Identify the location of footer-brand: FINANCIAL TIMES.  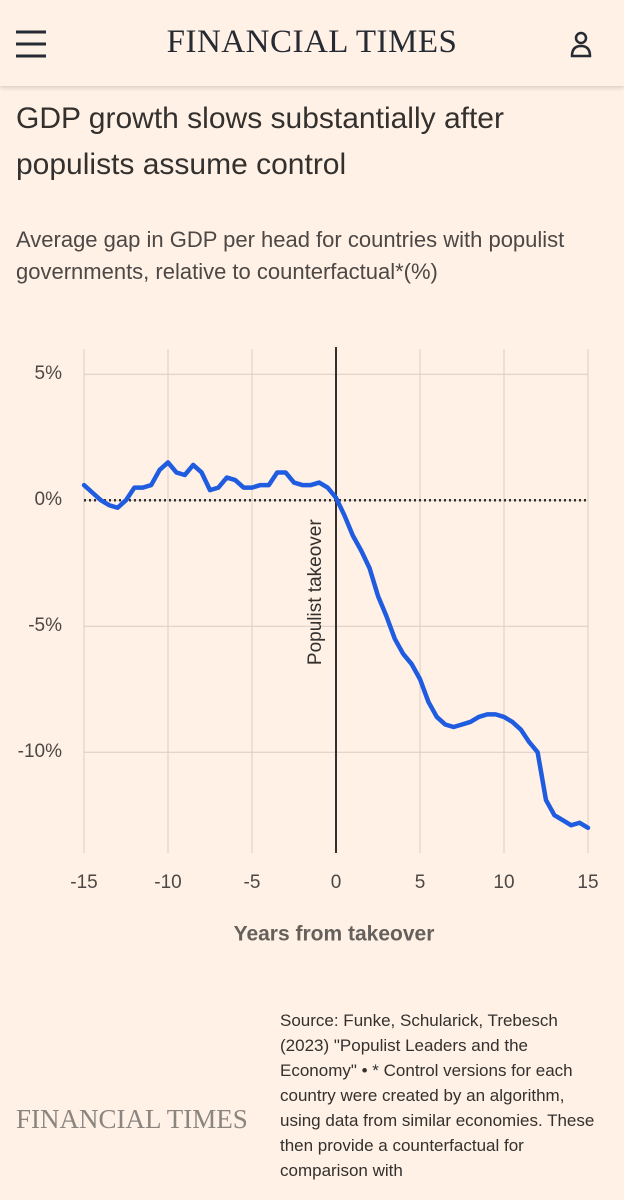
(132, 1119).